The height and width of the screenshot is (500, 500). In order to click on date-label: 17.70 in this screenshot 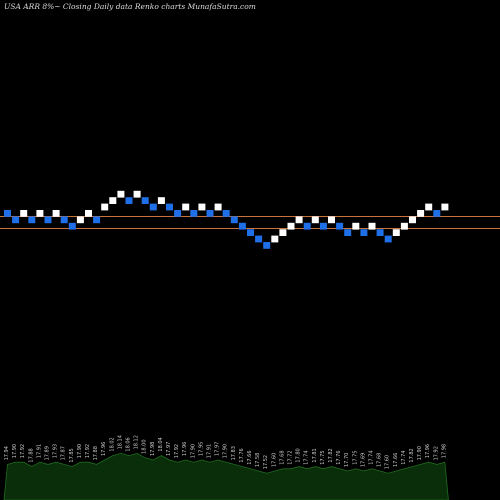, I will do `click(347, 460)`.